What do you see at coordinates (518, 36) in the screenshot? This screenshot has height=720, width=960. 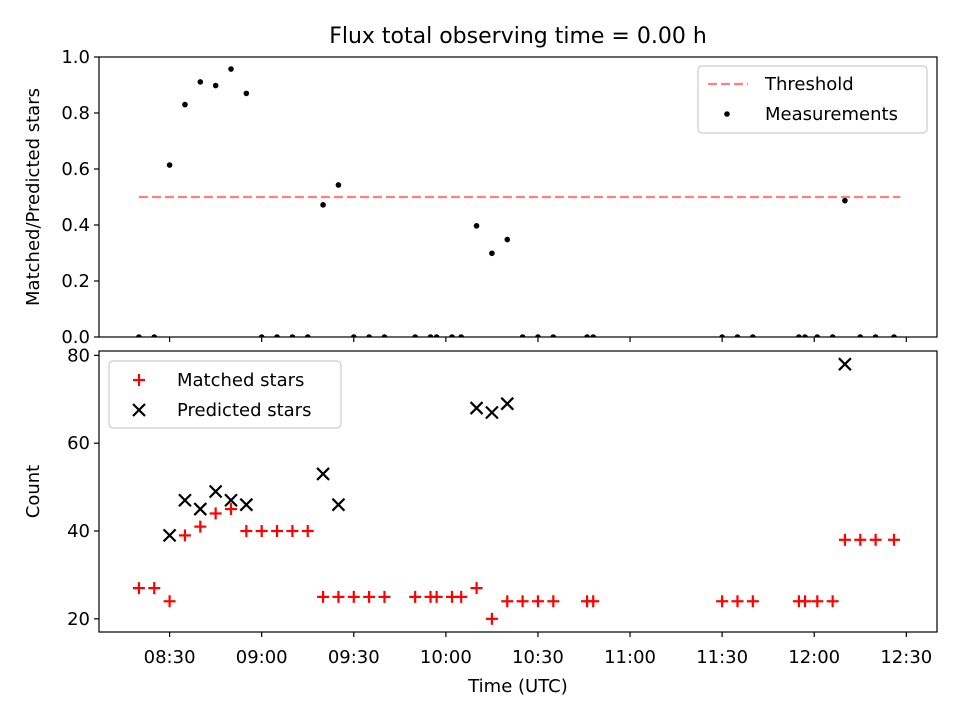 I see `chart-title: Flux total observing time = 0.00 h` at bounding box center [518, 36].